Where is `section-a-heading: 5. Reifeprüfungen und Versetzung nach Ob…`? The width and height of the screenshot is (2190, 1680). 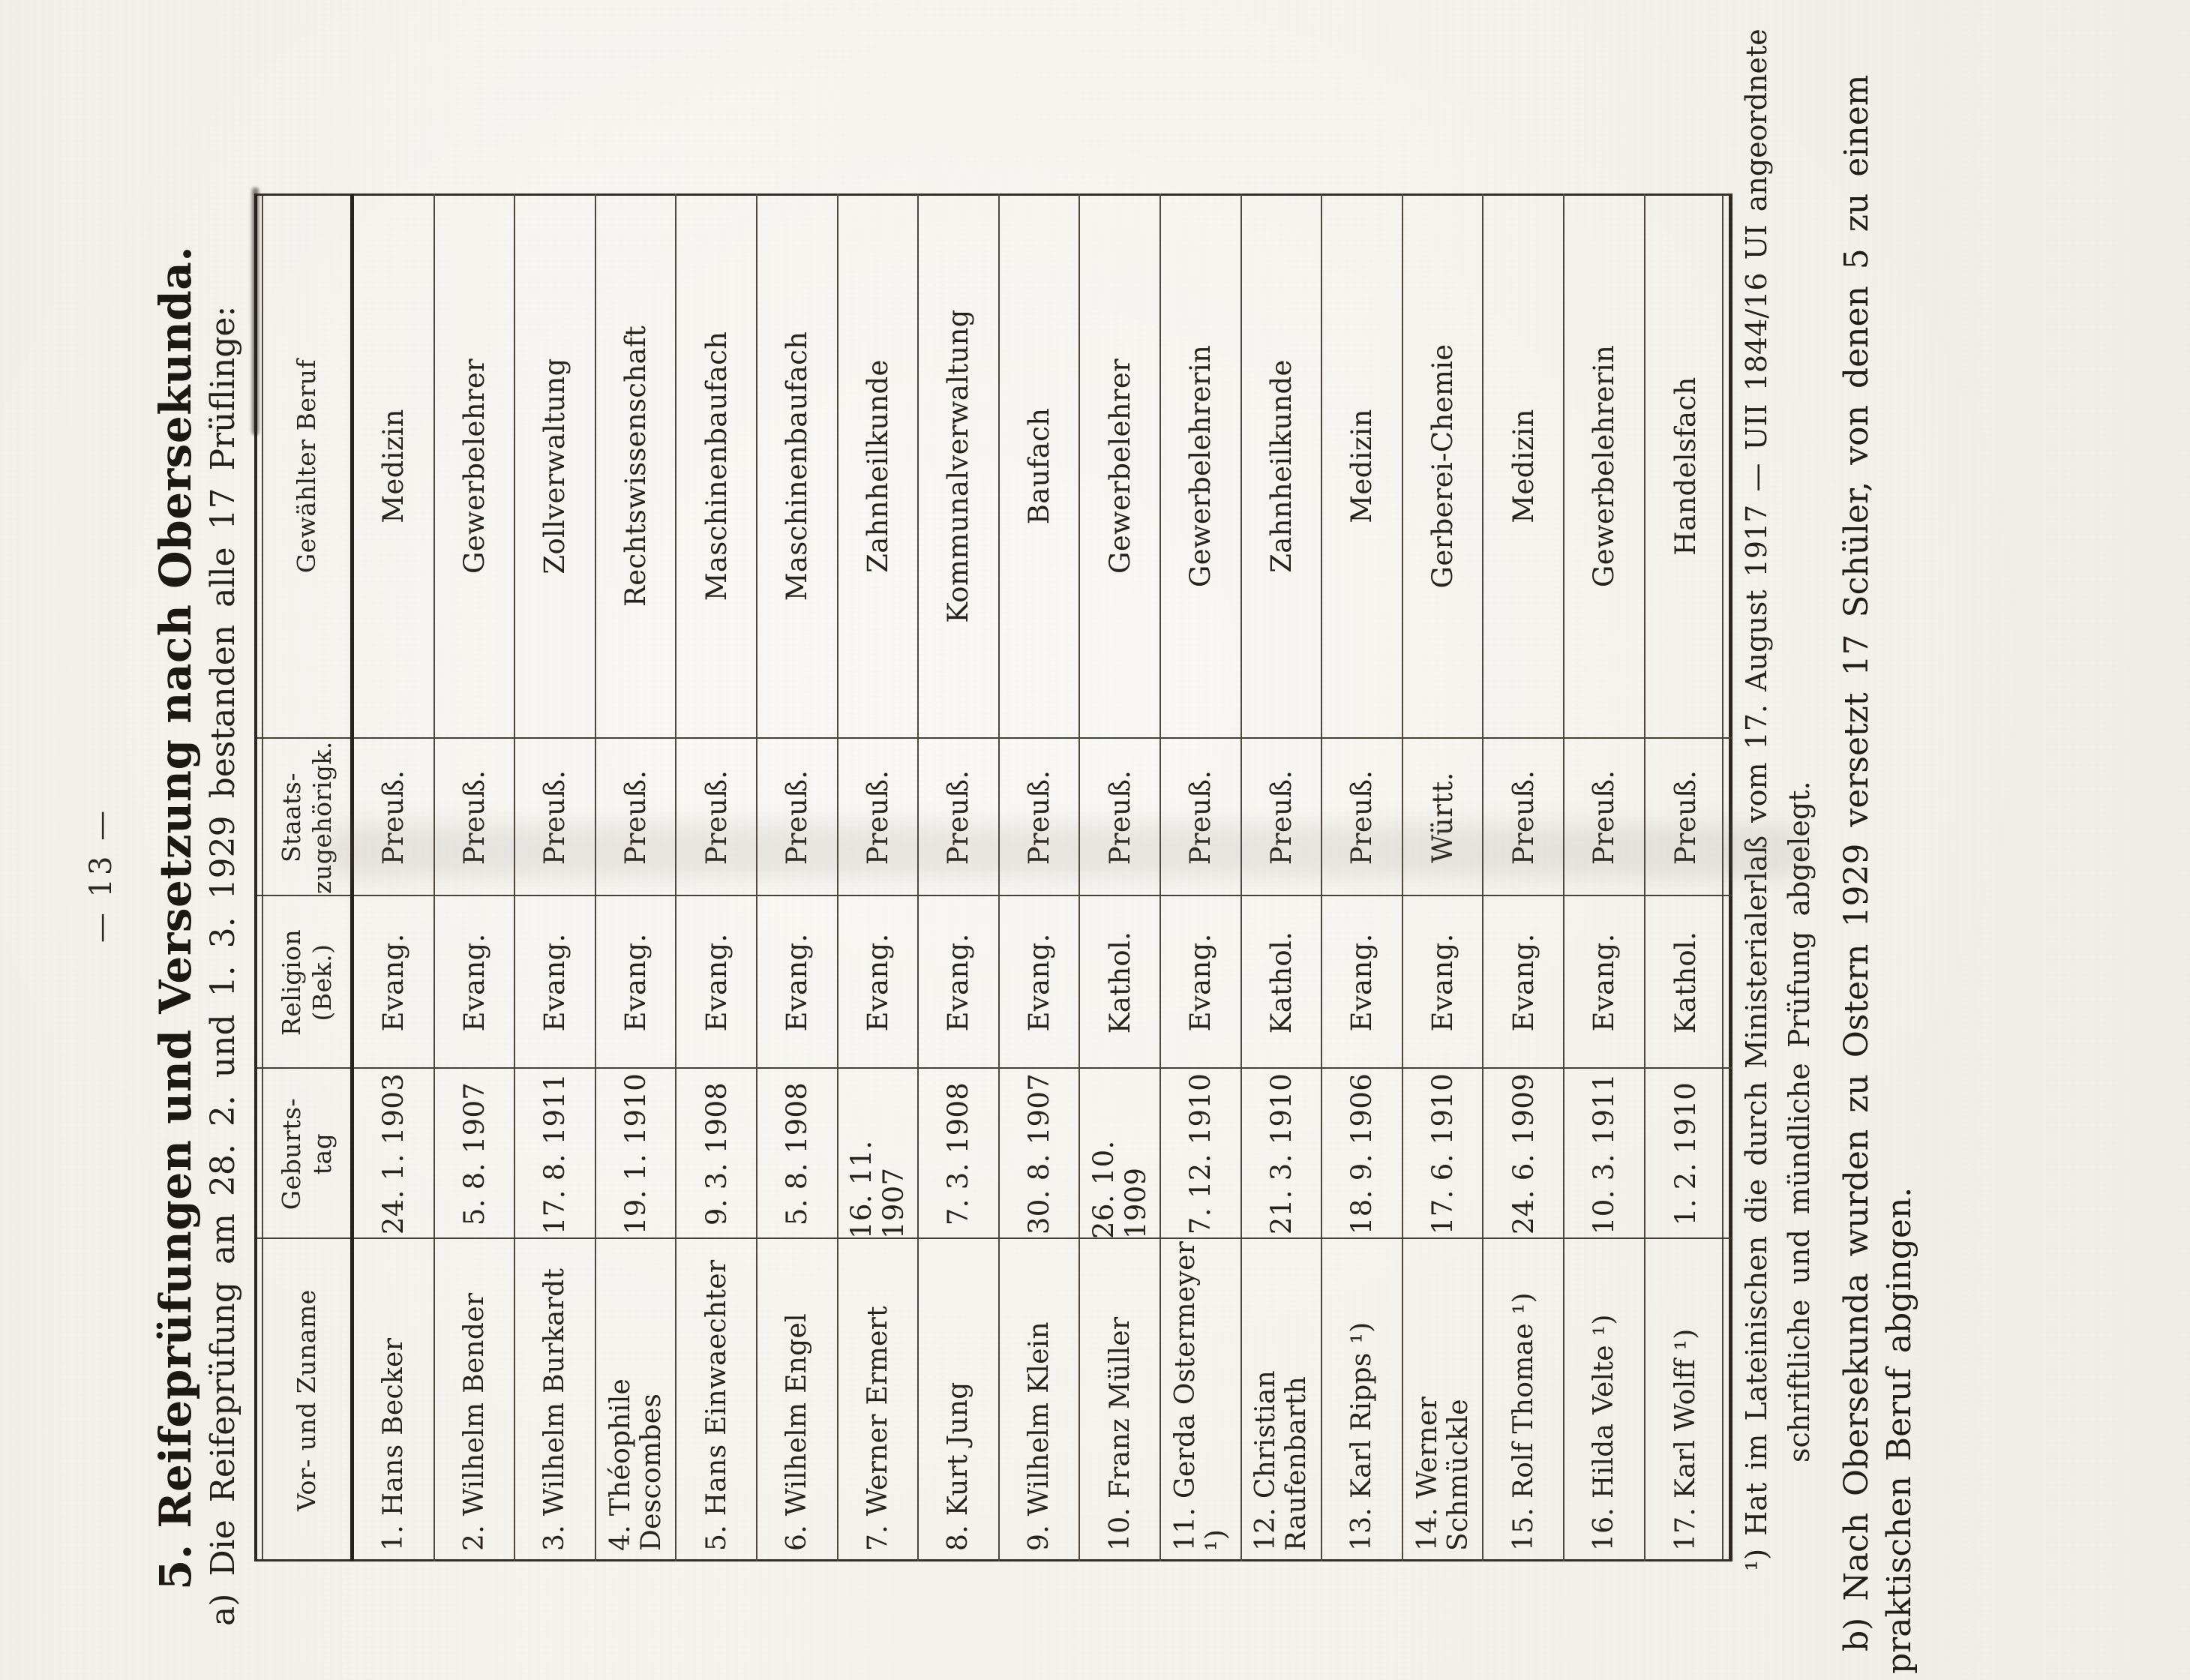 section-a-heading: 5. Reifeprüfungen und Versetzung nach Ob… is located at coordinates (175, 917).